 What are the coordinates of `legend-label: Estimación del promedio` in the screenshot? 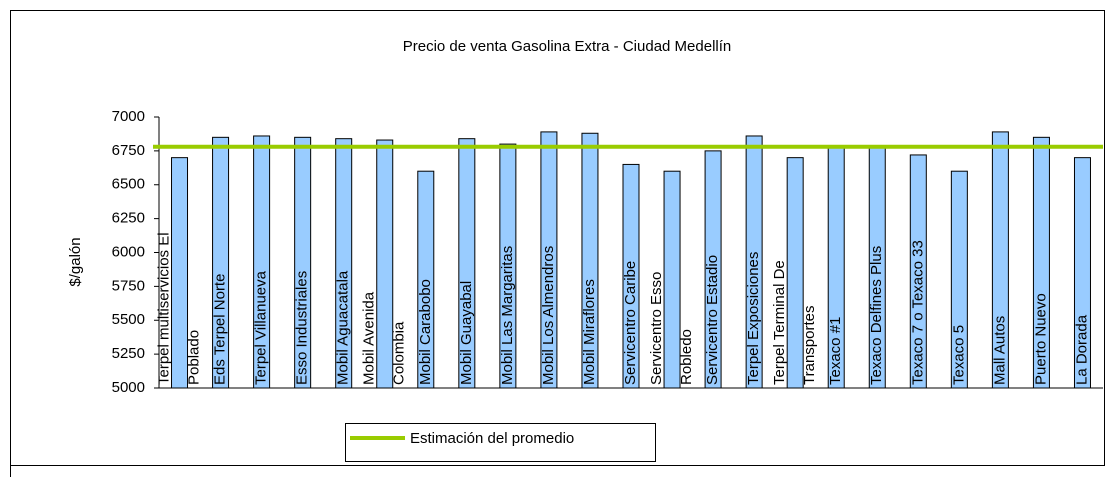 It's located at (492, 438).